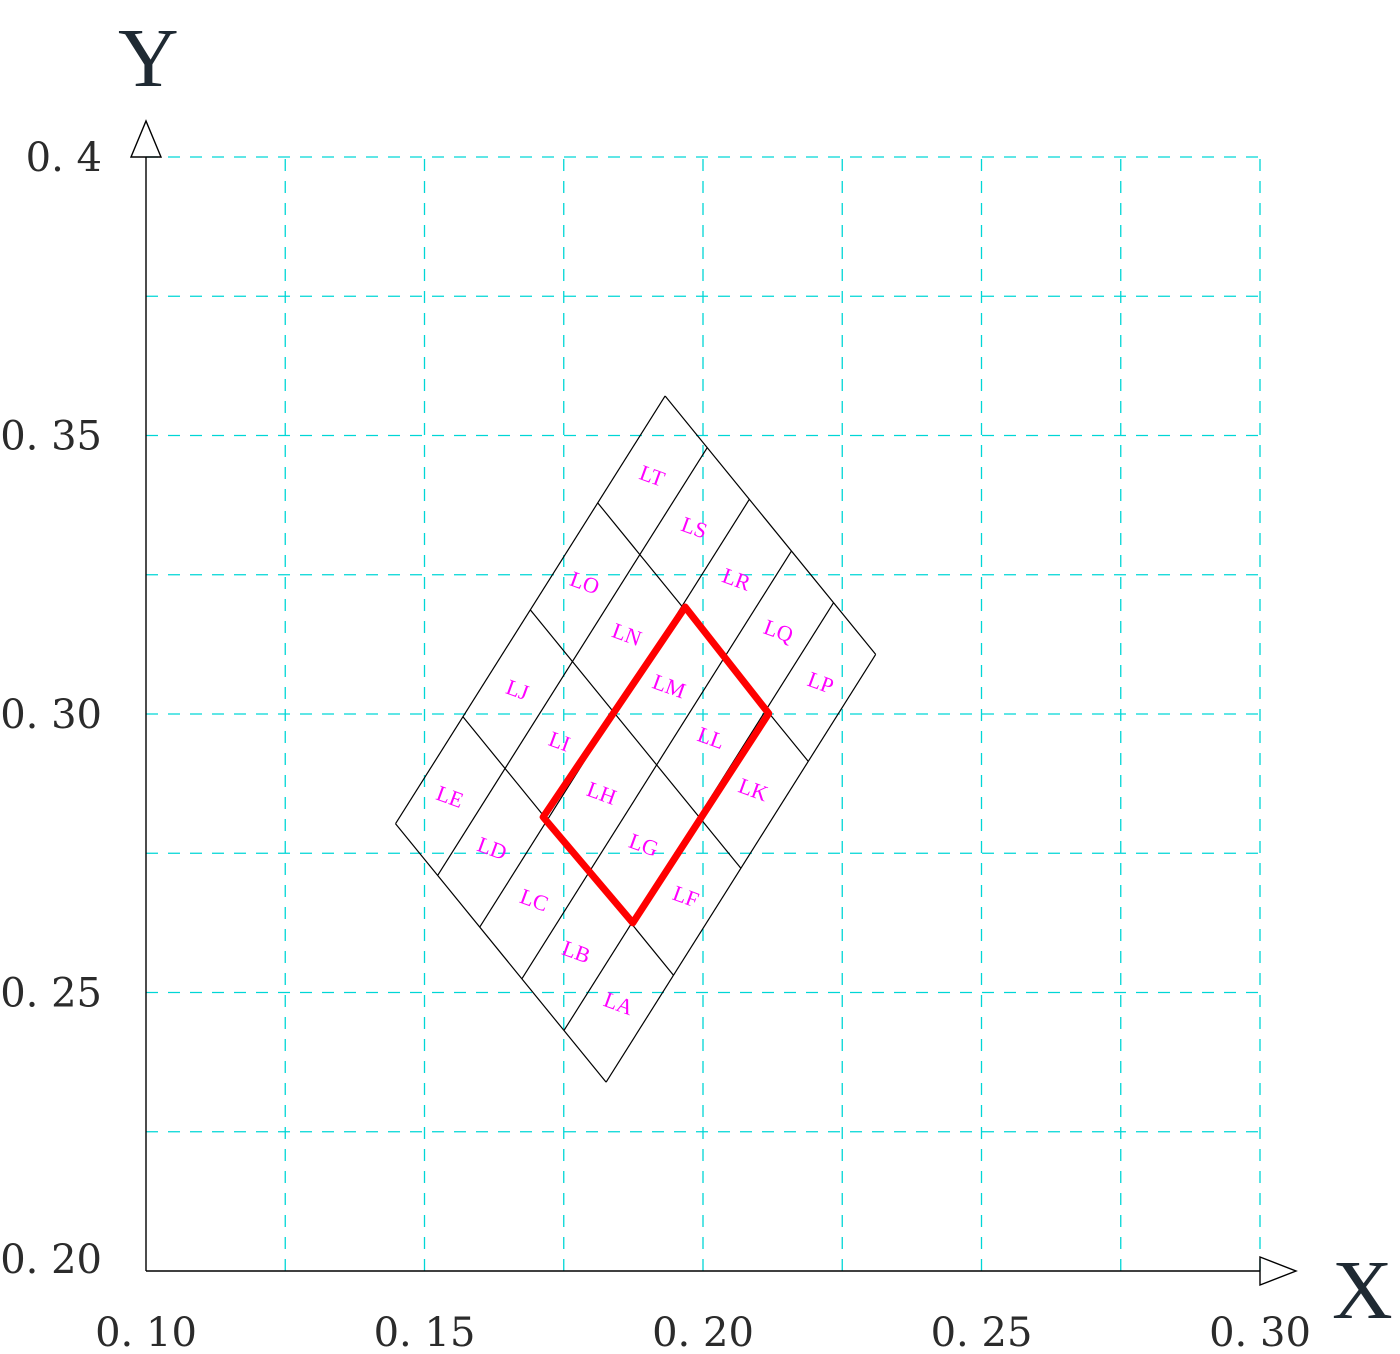  I want to click on bin-label: LH, so click(602, 793).